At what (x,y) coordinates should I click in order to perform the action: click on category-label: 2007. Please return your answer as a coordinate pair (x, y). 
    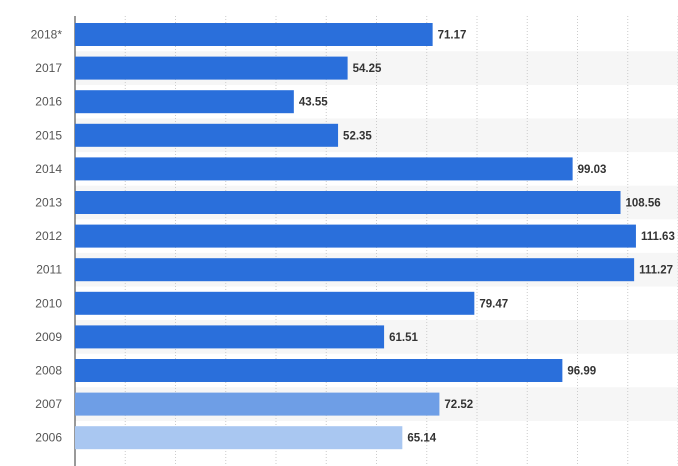
    Looking at the image, I should click on (48, 404).